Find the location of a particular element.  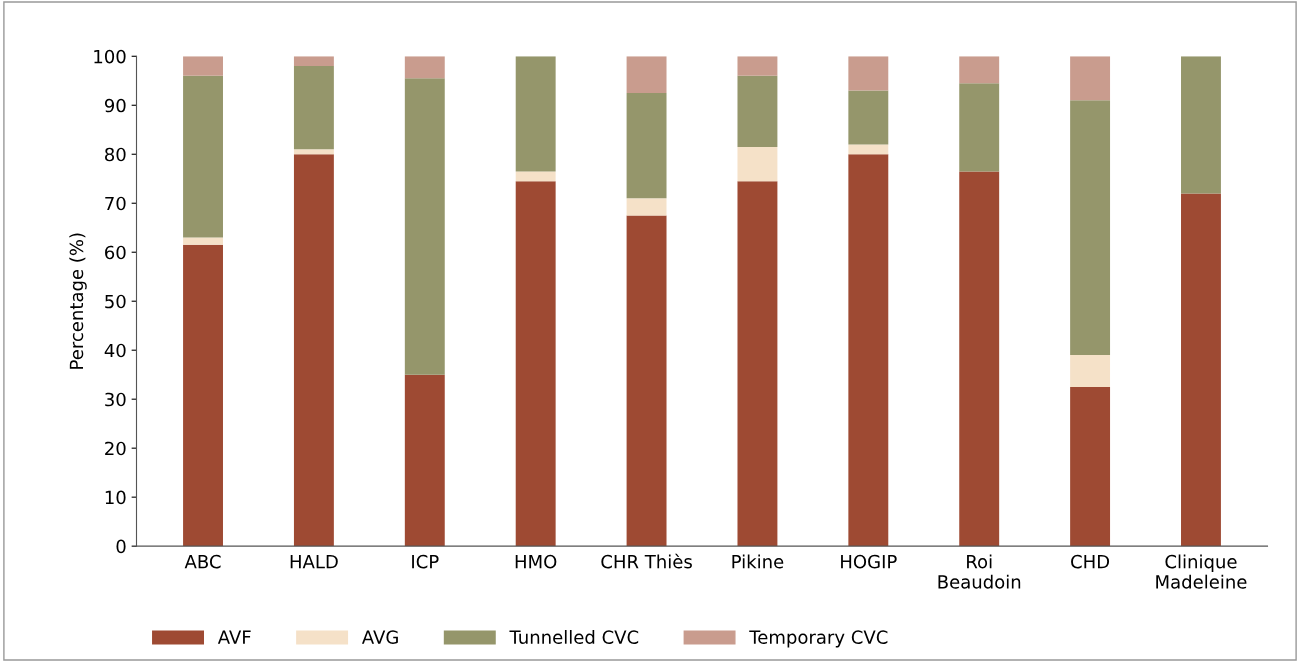

legend-label: AVF is located at coordinates (234, 637).